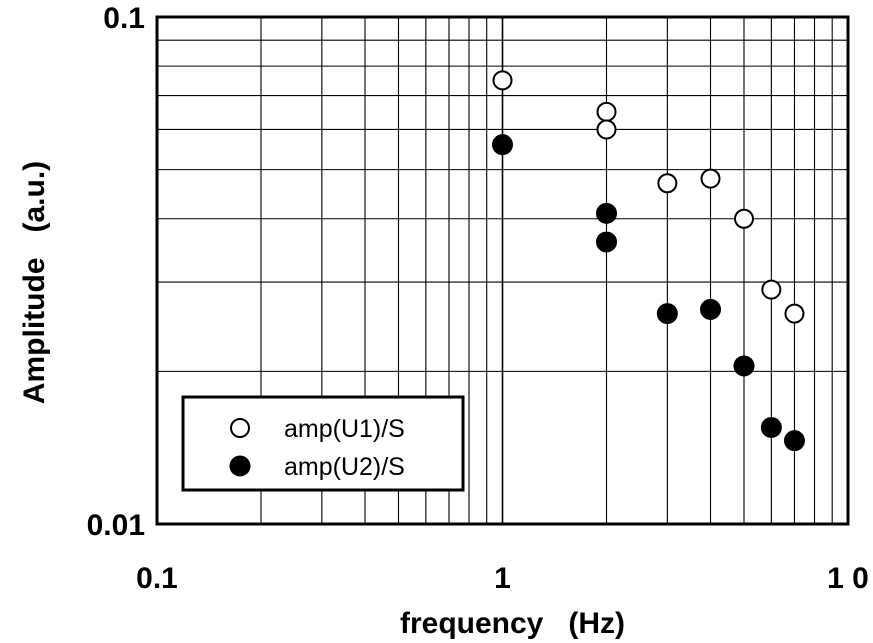 The image size is (873, 643). What do you see at coordinates (124, 18) in the screenshot?
I see `y-tick-label: 0.1` at bounding box center [124, 18].